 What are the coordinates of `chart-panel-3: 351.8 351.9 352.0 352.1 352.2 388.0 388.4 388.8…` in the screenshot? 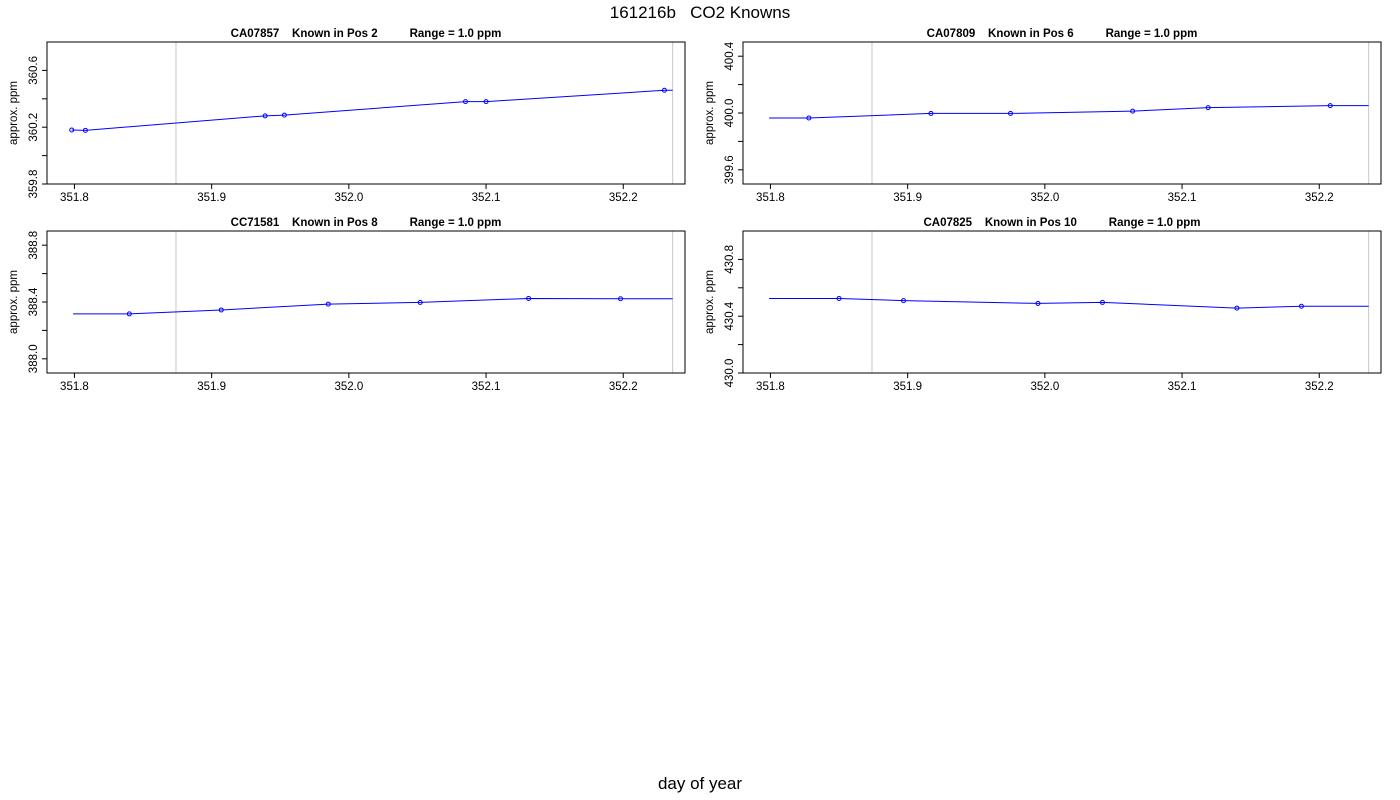 It's located at (347, 305).